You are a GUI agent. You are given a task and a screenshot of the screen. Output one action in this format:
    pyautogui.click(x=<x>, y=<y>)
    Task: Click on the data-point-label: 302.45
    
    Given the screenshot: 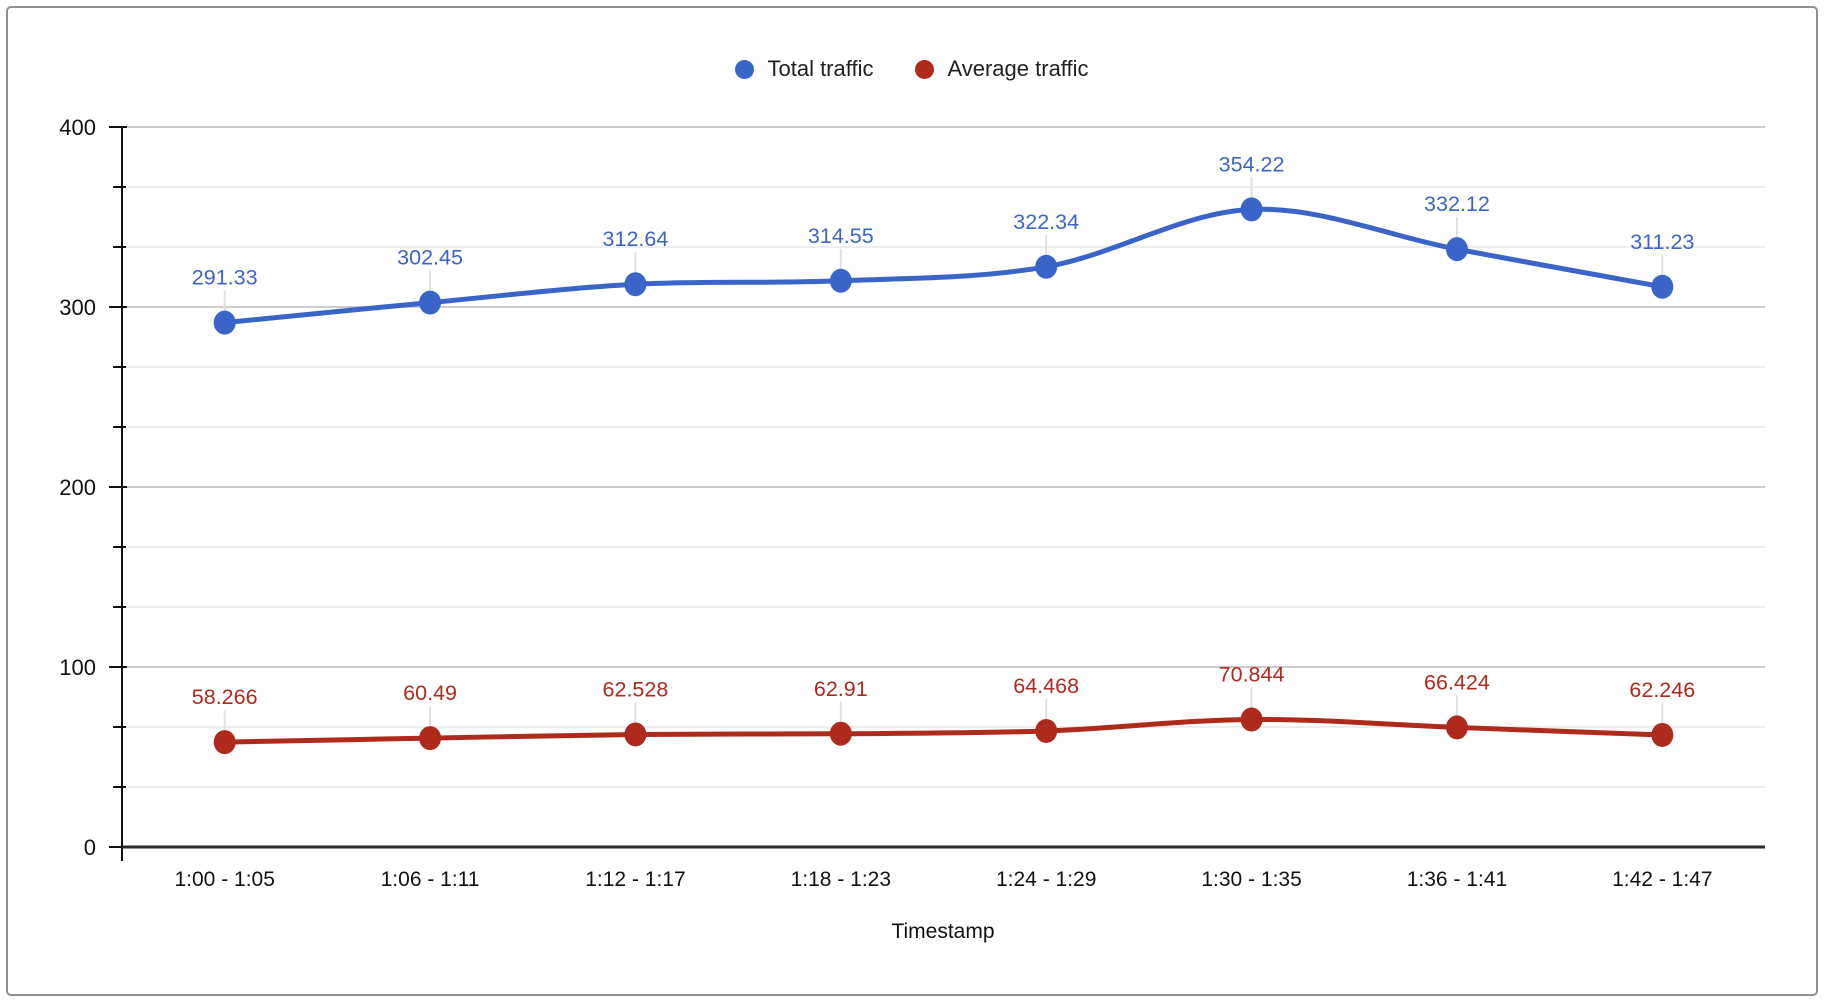 What is the action you would take?
    pyautogui.click(x=430, y=258)
    